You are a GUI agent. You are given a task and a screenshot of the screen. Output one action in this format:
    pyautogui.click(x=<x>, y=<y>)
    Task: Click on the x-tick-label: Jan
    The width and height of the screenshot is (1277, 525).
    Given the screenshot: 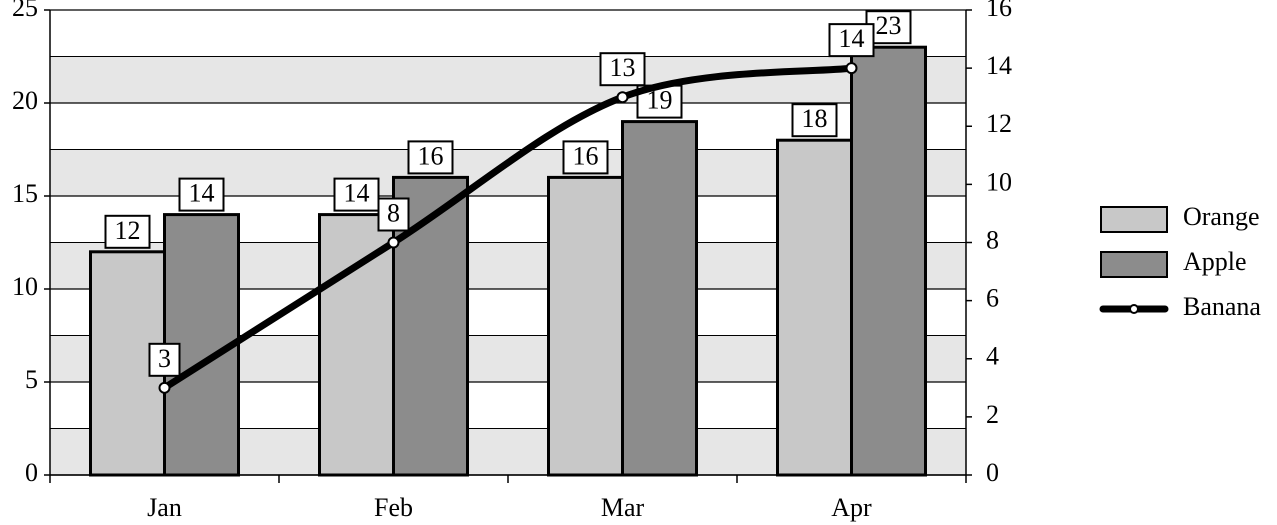 What is the action you would take?
    pyautogui.click(x=164, y=507)
    